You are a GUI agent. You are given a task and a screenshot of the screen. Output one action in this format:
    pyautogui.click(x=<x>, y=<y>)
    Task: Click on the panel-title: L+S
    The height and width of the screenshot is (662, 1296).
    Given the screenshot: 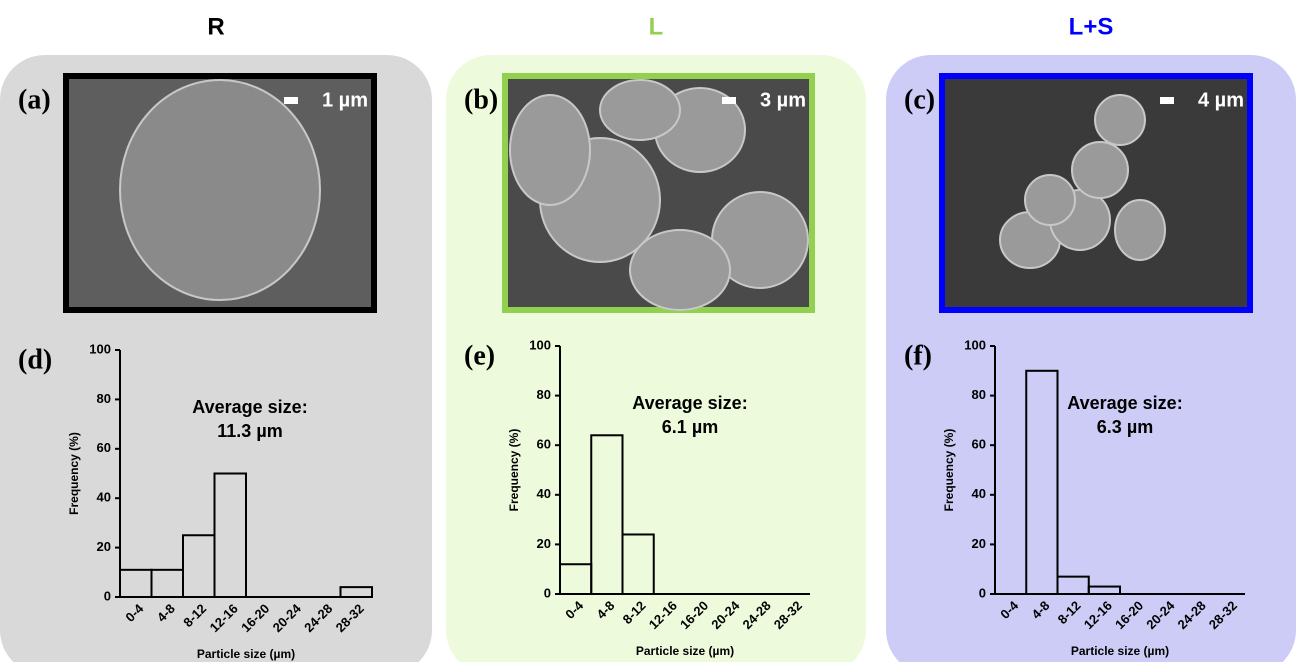 What is the action you would take?
    pyautogui.click(x=1091, y=26)
    